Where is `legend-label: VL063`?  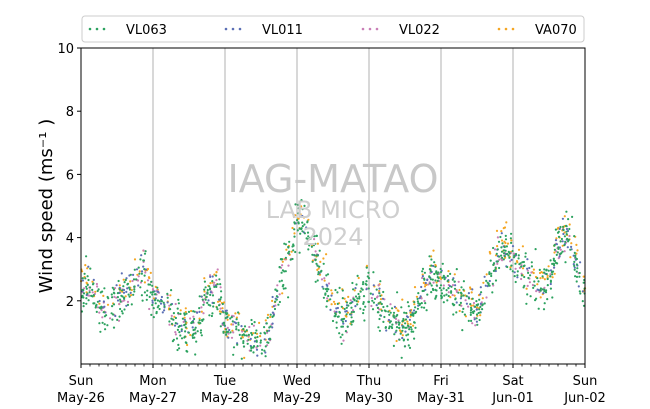 legend-label: VL063 is located at coordinates (146, 30).